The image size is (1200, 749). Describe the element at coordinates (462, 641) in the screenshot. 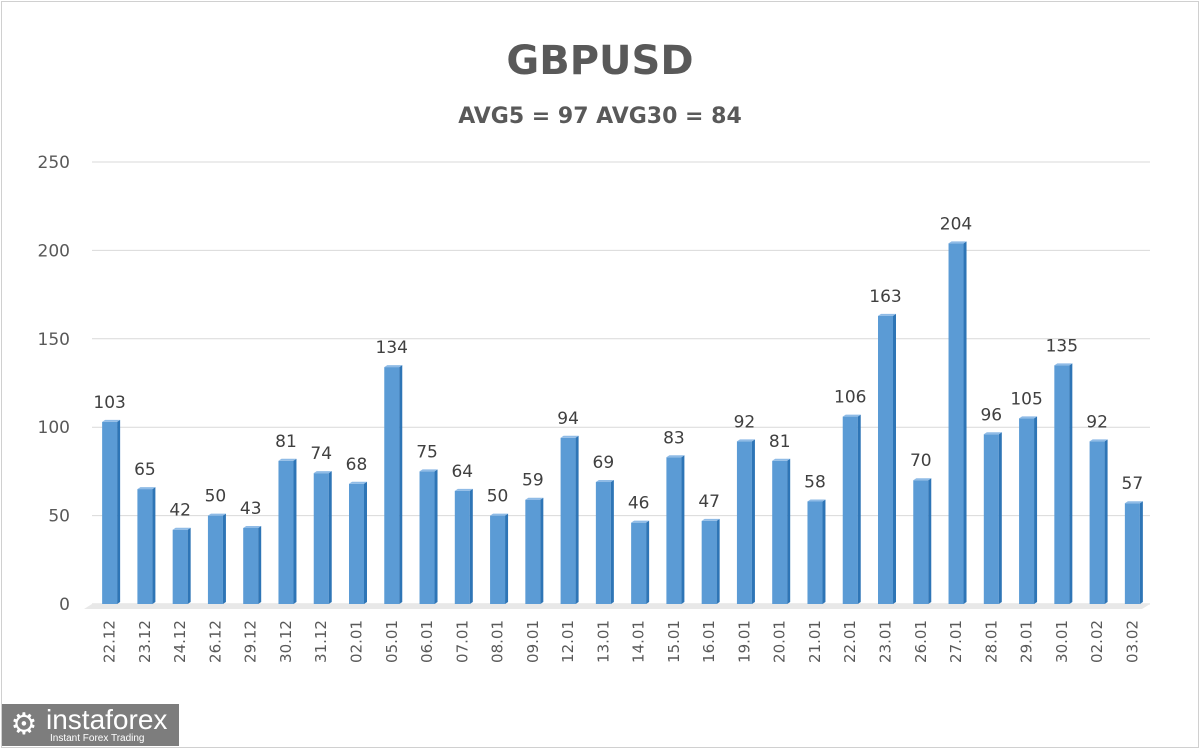

I see `x-tick-label: 07.01` at that location.